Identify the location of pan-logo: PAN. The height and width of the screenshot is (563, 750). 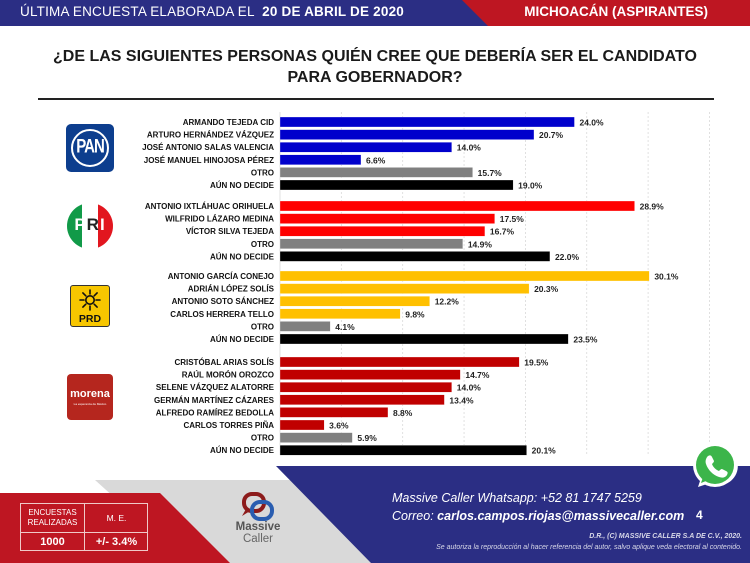
(90, 148).